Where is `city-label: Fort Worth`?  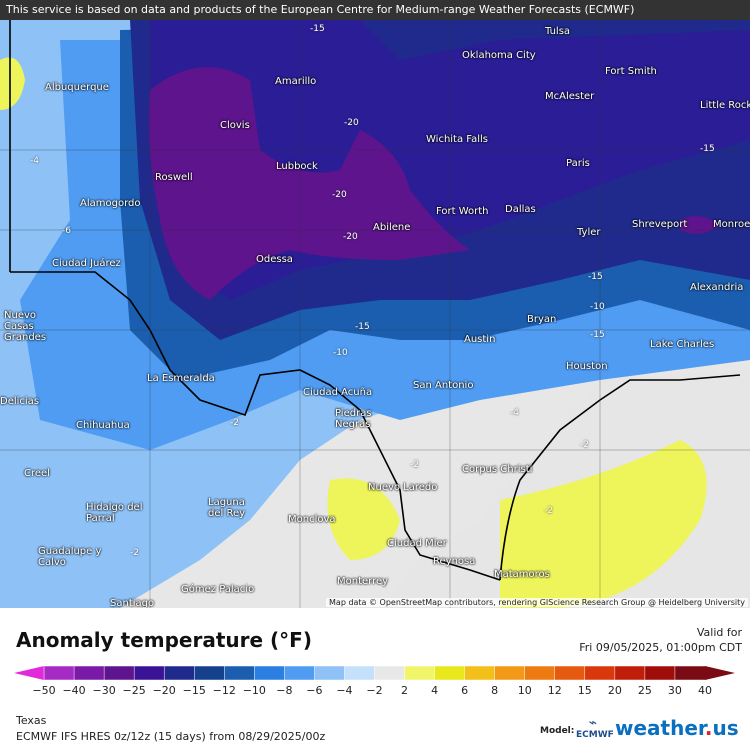 city-label: Fort Worth is located at coordinates (462, 211).